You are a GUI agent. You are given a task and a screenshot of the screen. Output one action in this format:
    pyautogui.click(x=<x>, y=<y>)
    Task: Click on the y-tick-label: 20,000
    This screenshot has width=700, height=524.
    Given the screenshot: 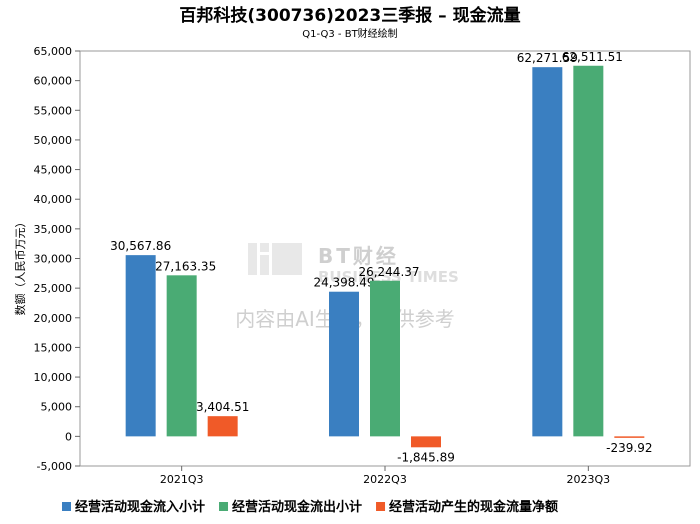 What is the action you would take?
    pyautogui.click(x=53, y=318)
    